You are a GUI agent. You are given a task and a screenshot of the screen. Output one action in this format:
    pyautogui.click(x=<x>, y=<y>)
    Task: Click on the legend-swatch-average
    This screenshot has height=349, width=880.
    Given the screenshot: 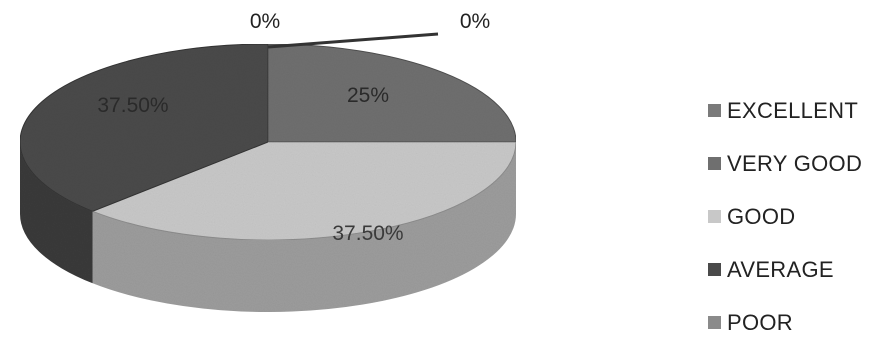 What is the action you would take?
    pyautogui.click(x=714, y=269)
    